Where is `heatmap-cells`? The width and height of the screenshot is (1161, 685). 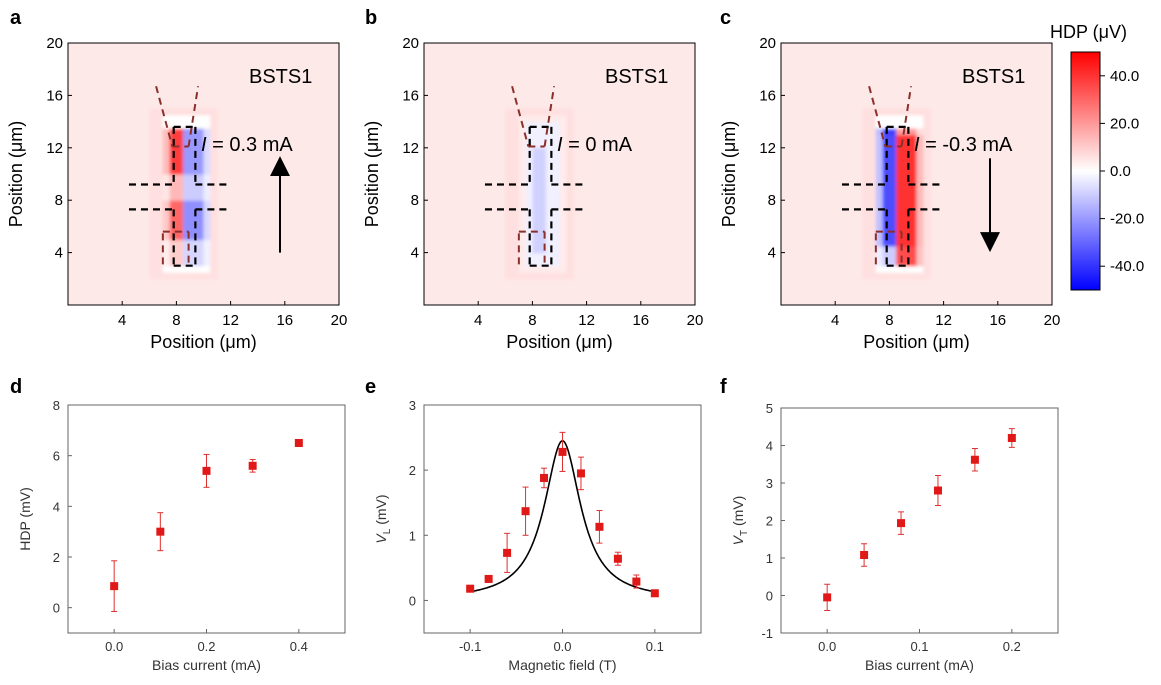 heatmap-cells is located at coordinates (896, 194).